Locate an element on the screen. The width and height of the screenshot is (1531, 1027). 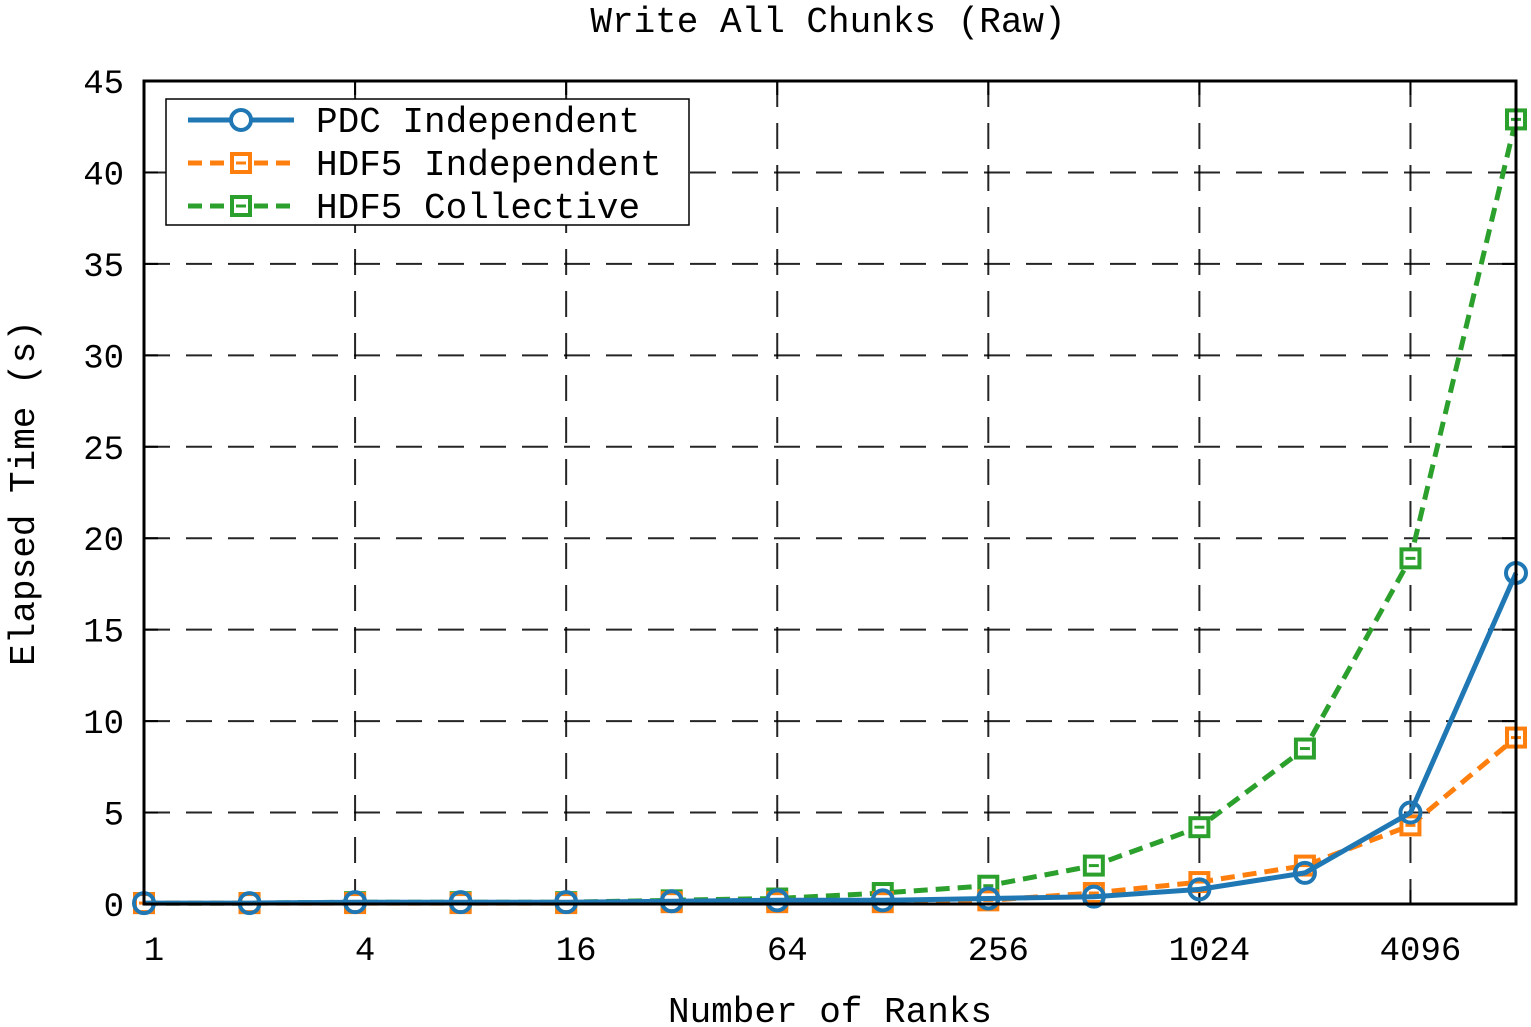
series-line is located at coordinates (831, 820).